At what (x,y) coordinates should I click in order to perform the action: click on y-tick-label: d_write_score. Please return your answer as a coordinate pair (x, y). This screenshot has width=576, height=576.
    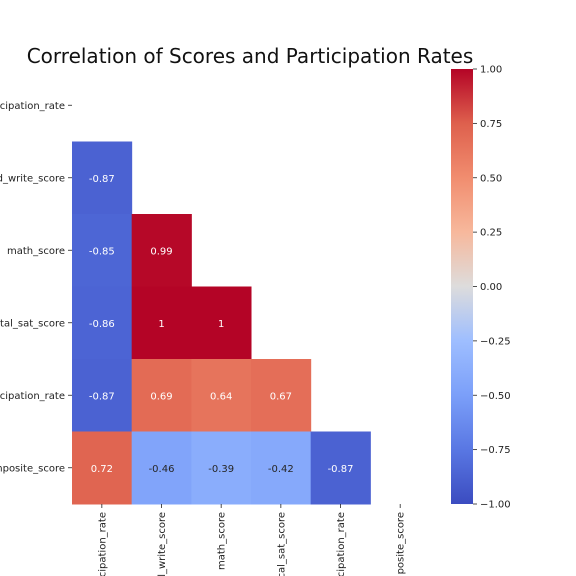
    Looking at the image, I should click on (32, 178).